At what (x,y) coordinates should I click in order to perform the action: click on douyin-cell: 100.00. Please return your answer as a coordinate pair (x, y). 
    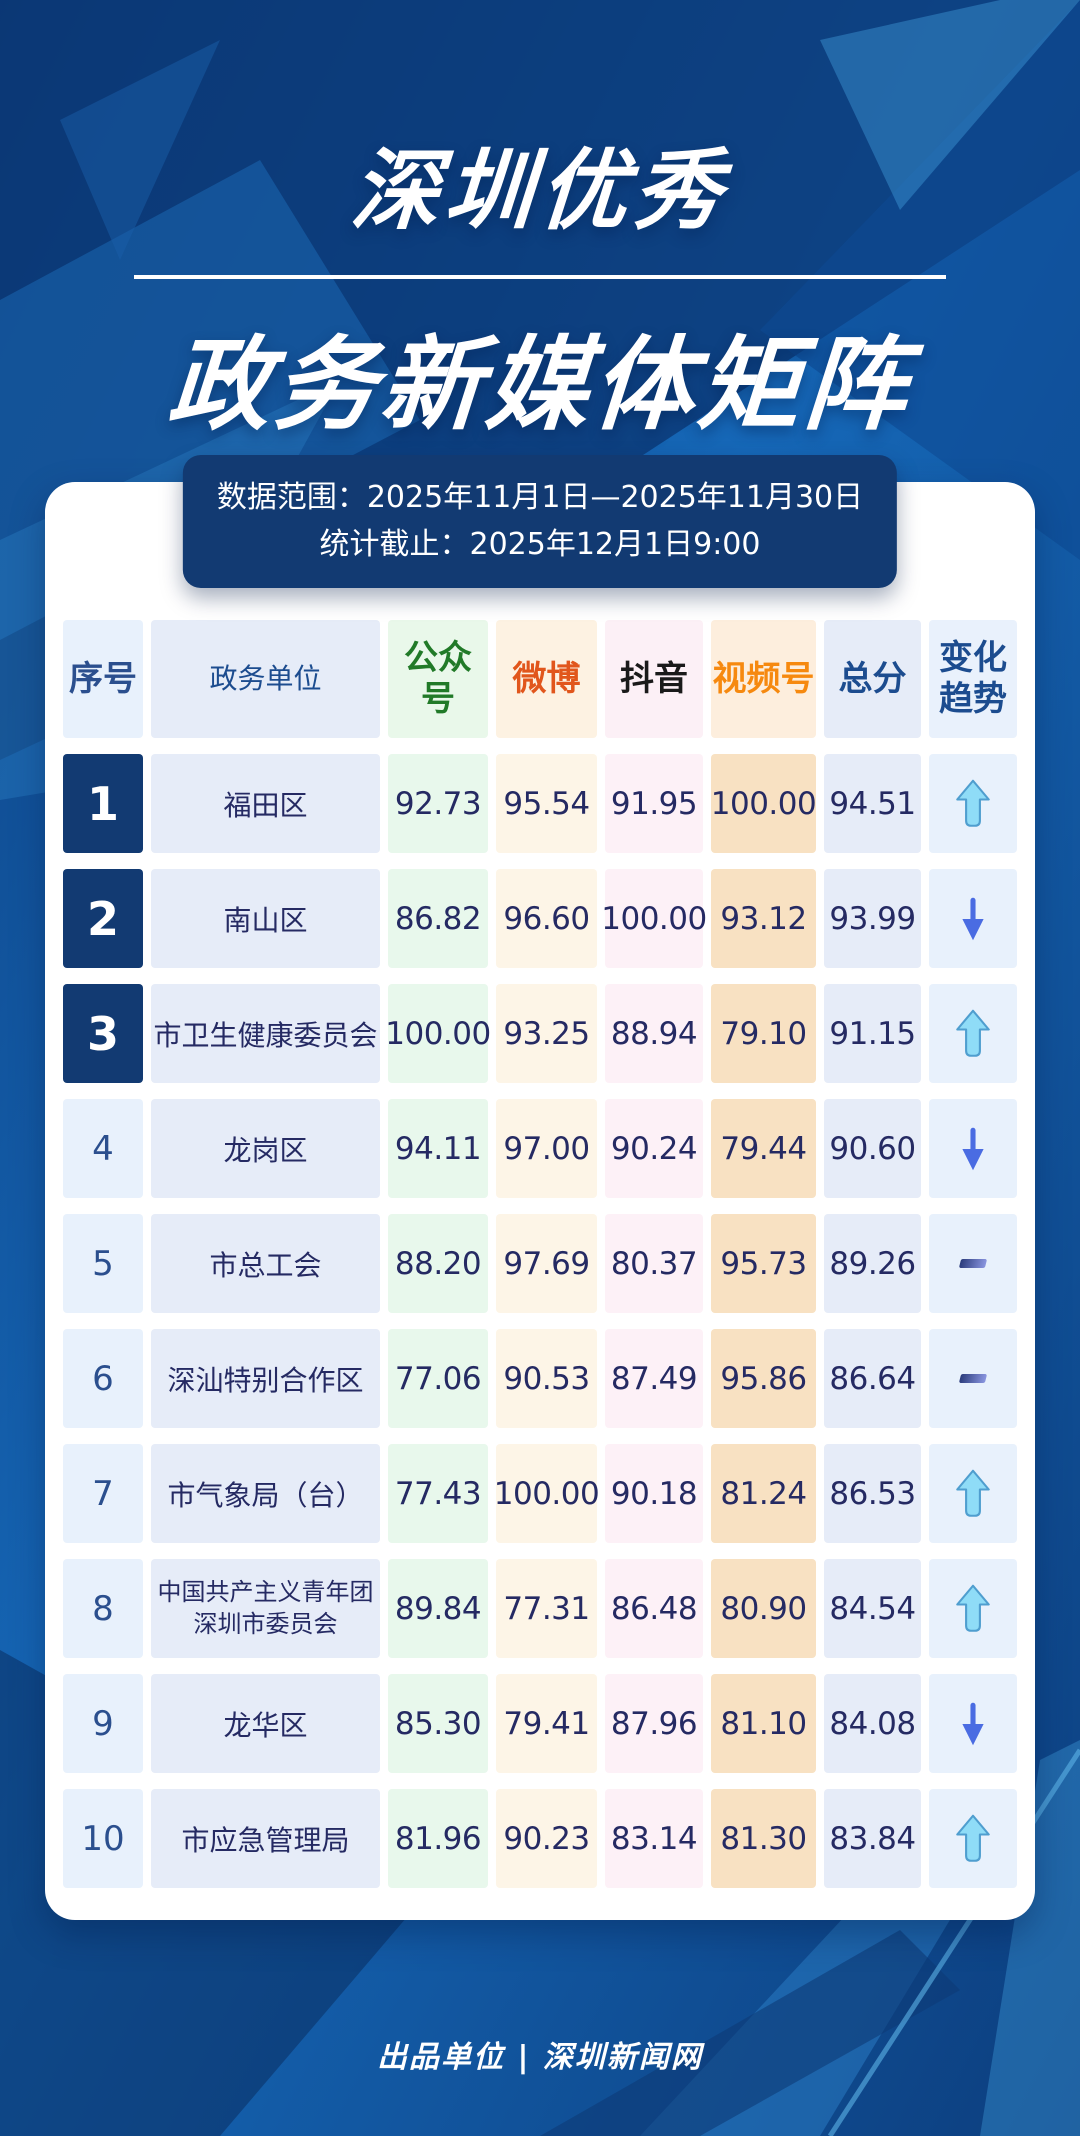
    Looking at the image, I should click on (654, 918).